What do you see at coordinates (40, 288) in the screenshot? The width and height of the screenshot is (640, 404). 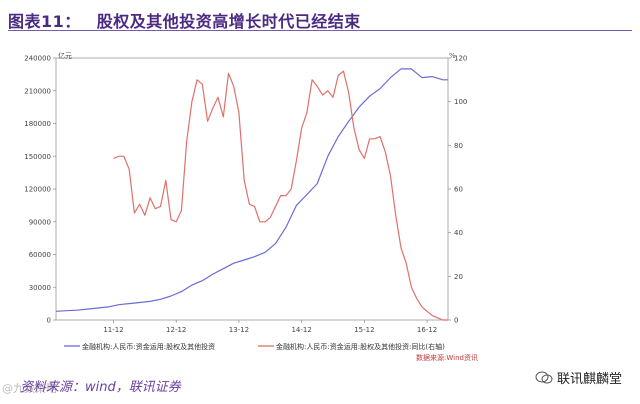 I see `left-tick-label: 30000` at bounding box center [40, 288].